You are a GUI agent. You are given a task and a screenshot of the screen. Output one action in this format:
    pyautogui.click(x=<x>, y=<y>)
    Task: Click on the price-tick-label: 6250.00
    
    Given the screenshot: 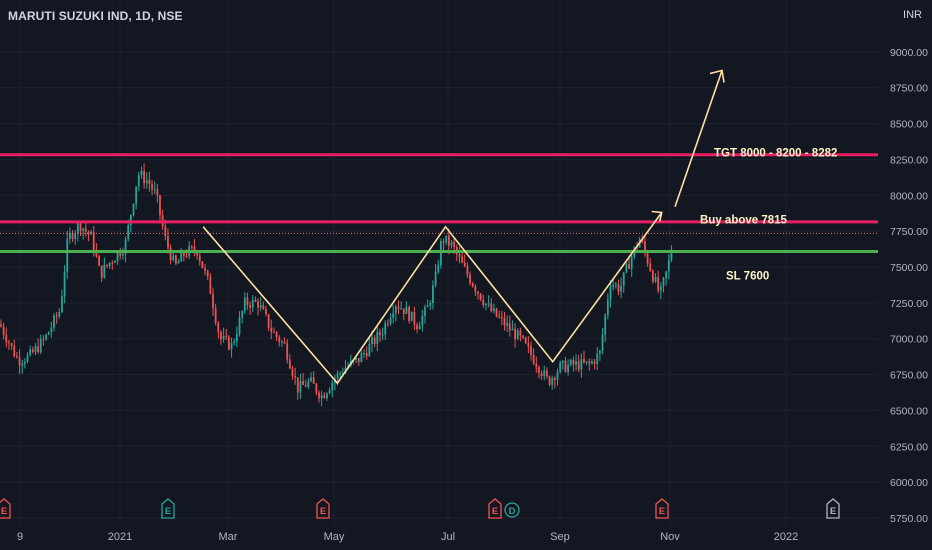 What is the action you would take?
    pyautogui.click(x=909, y=447)
    